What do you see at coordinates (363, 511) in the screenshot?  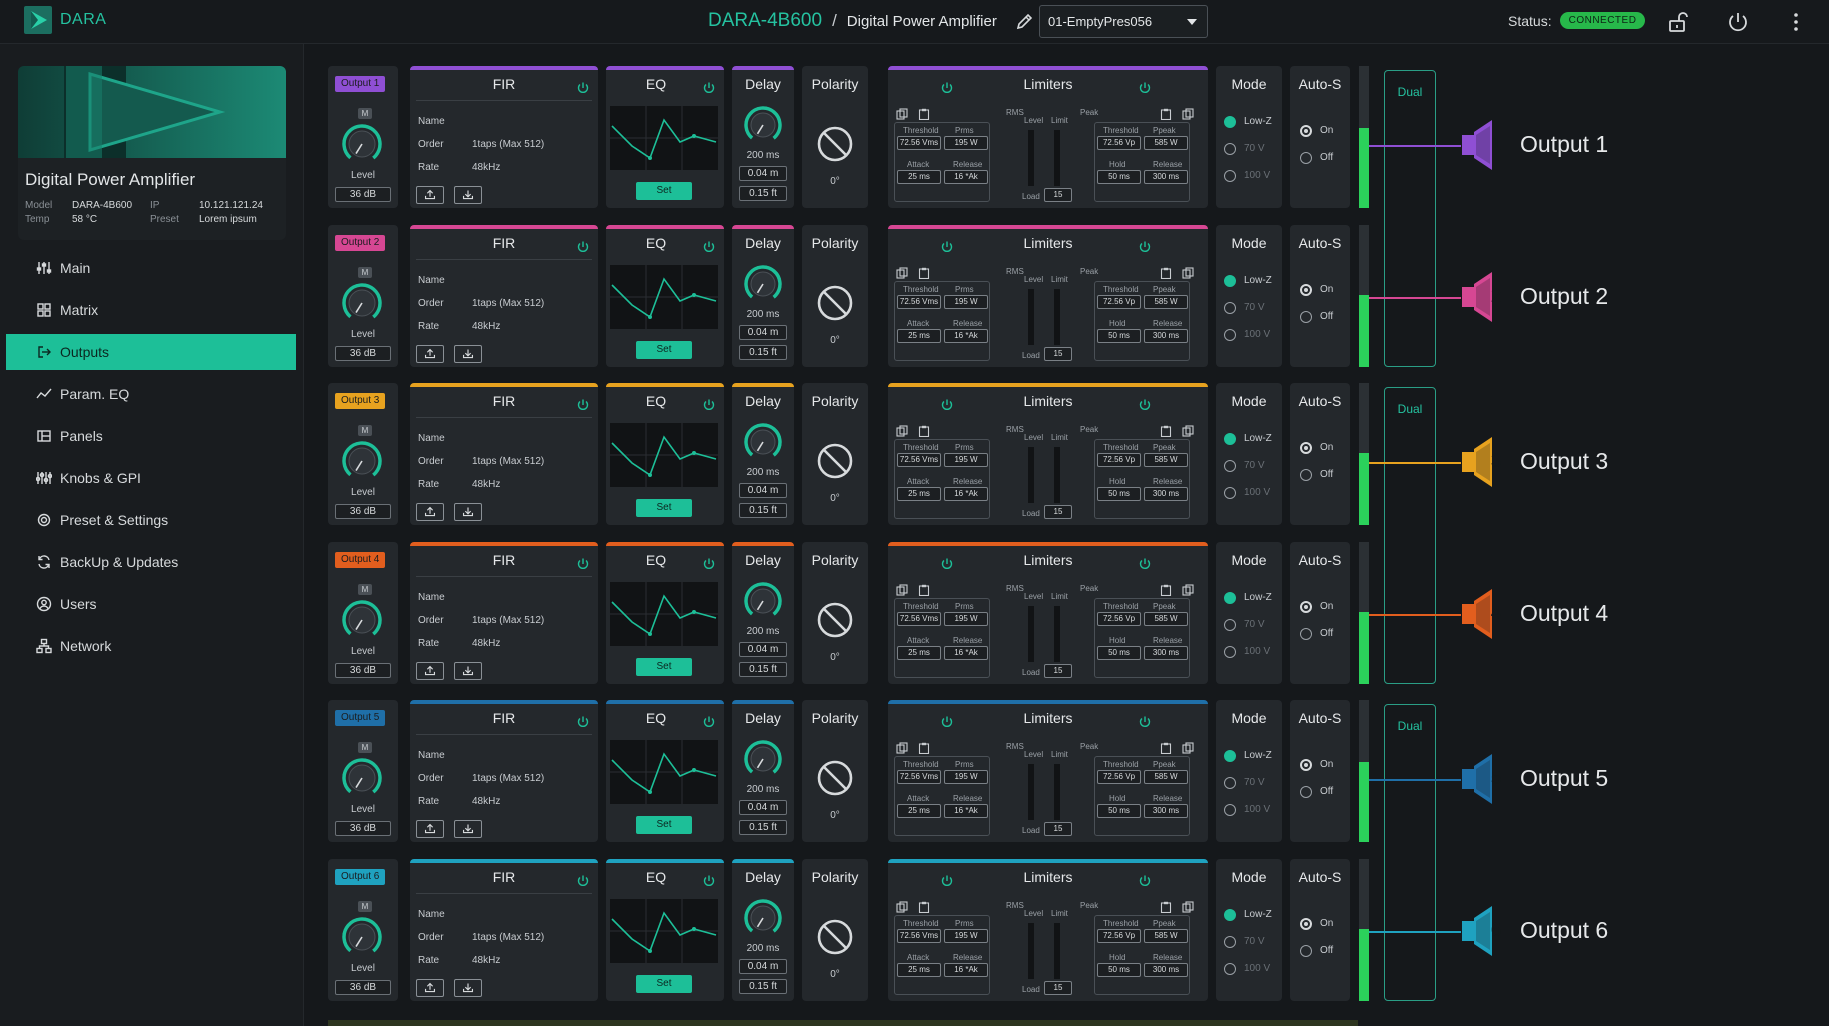 I see `level-value: 36 dB` at bounding box center [363, 511].